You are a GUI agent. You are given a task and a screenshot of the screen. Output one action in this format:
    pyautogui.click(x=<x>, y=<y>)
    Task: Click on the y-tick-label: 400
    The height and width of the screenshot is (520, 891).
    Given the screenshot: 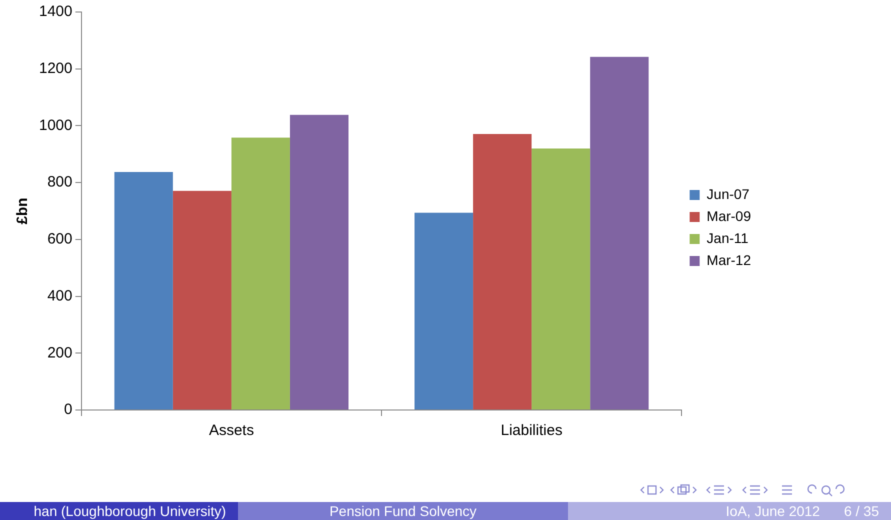 What is the action you would take?
    pyautogui.click(x=59, y=295)
    